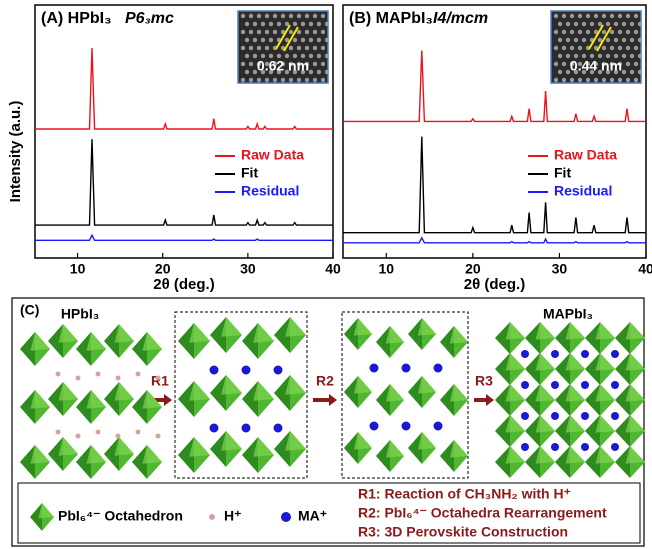 The width and height of the screenshot is (652, 549). Describe the element at coordinates (482, 513) in the screenshot. I see `reaction-text: R2: PbI₆⁴⁻ Octahedra Rearrangement` at that location.